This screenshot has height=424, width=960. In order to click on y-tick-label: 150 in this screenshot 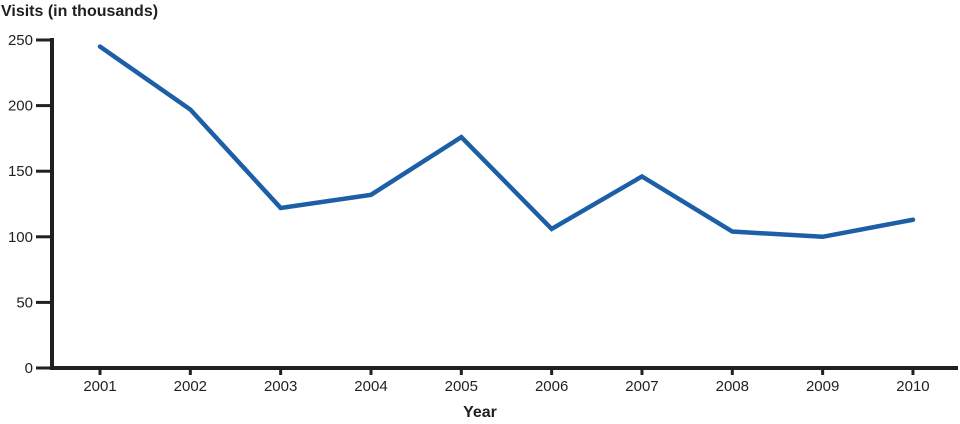, I will do `click(20, 171)`.